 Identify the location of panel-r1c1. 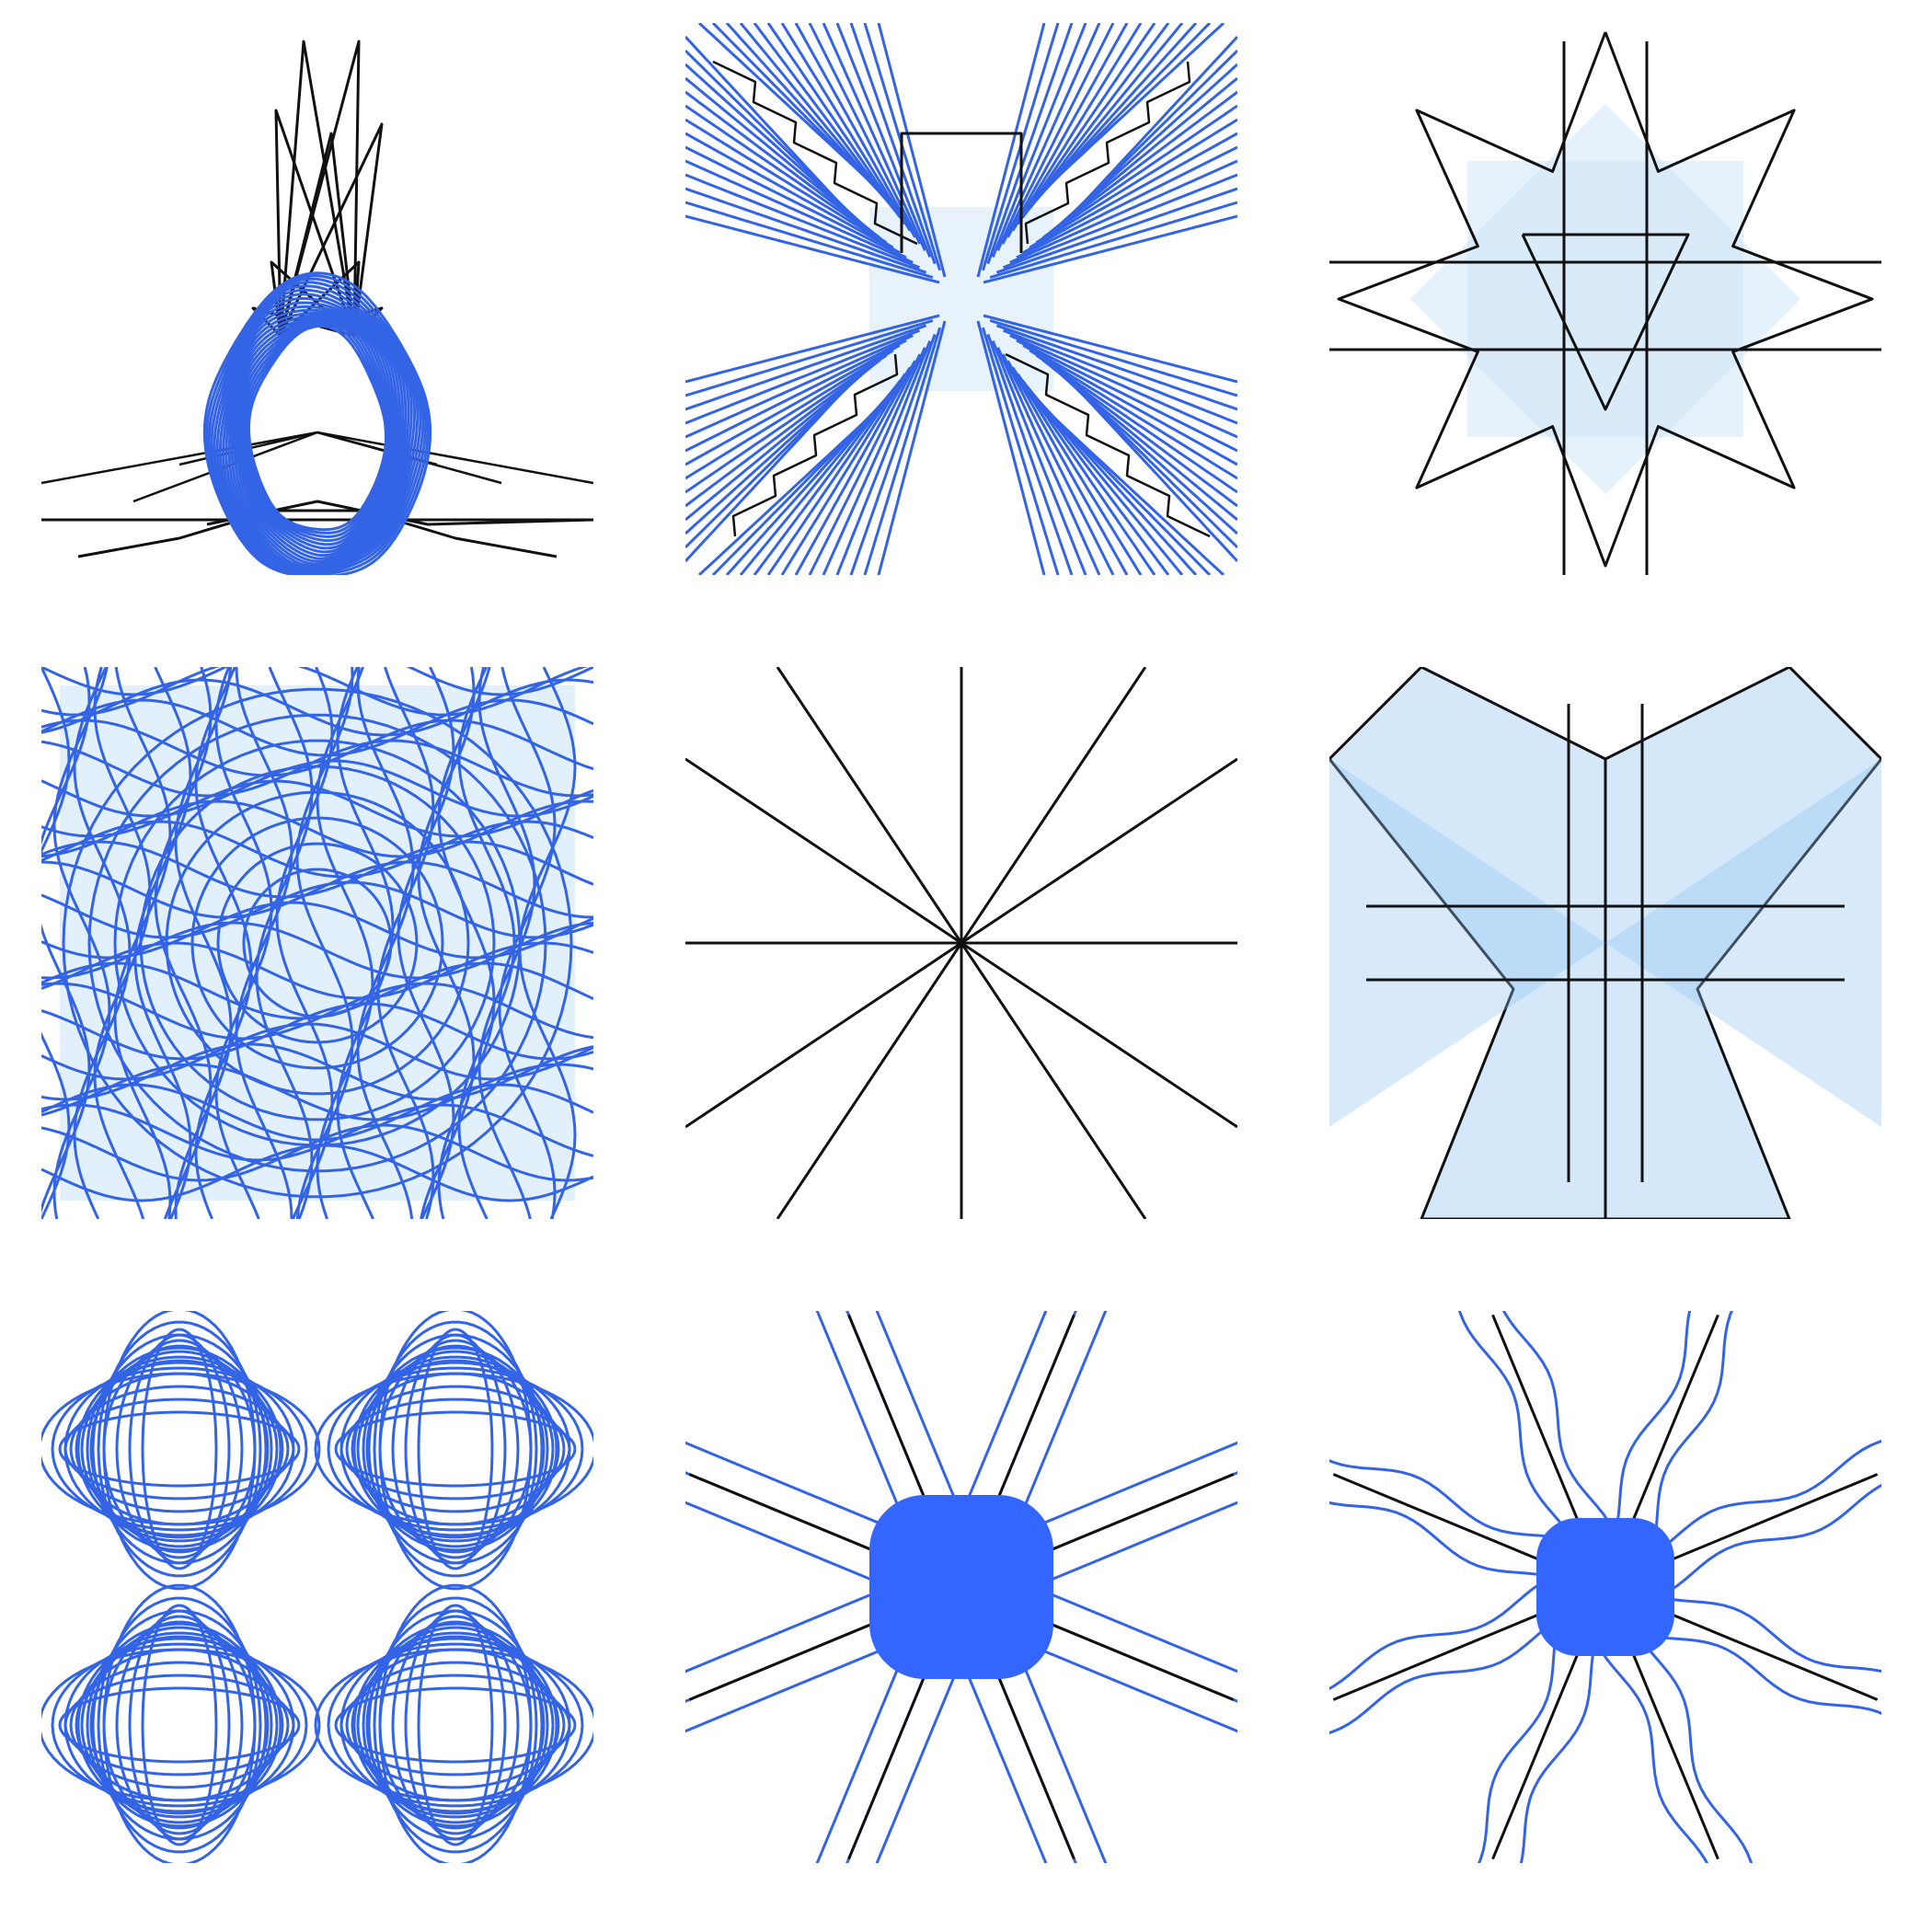
(317, 299).